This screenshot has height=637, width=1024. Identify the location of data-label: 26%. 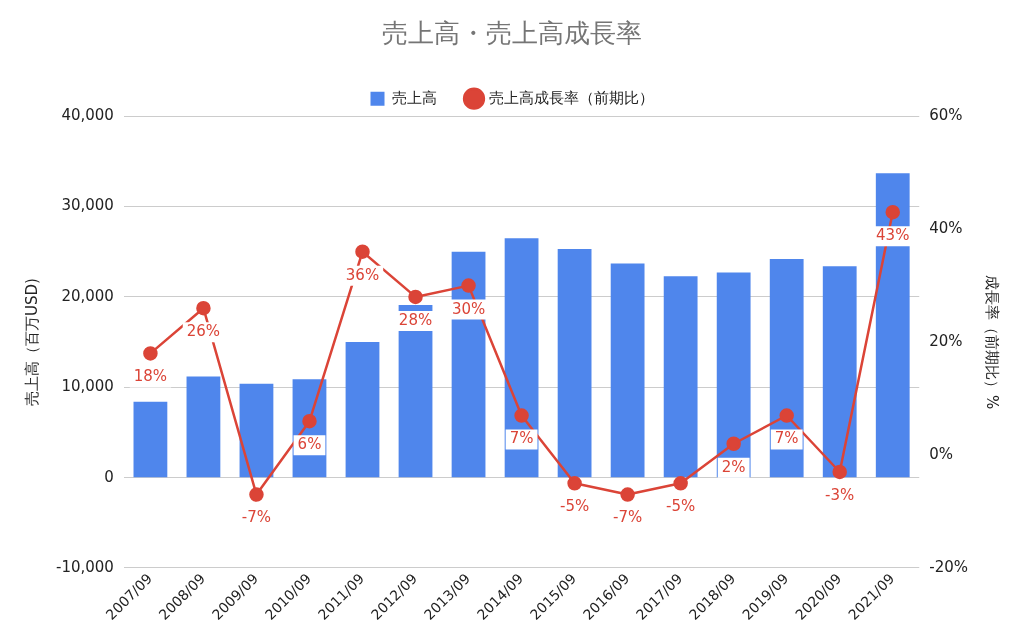
(203, 331).